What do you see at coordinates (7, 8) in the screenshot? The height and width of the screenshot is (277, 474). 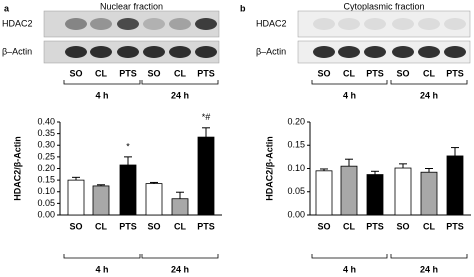 I see `panel-letter: a` at bounding box center [7, 8].